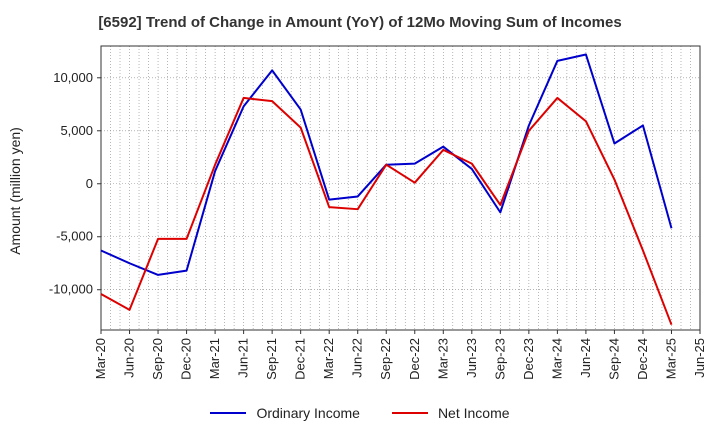 Image resolution: width=720 pixels, height=440 pixels. I want to click on y-tick-labels: -10,000 -5,000 0 5,000 10,000, so click(71, 183).